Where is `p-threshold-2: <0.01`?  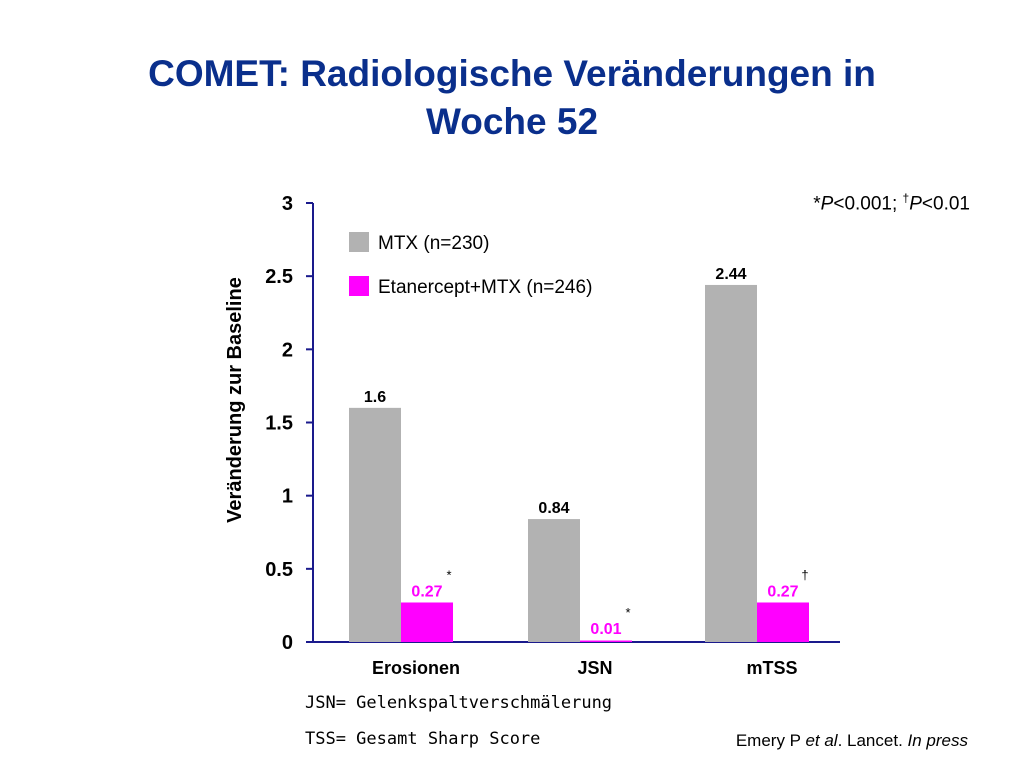
p-threshold-2: <0.01 is located at coordinates (945, 204).